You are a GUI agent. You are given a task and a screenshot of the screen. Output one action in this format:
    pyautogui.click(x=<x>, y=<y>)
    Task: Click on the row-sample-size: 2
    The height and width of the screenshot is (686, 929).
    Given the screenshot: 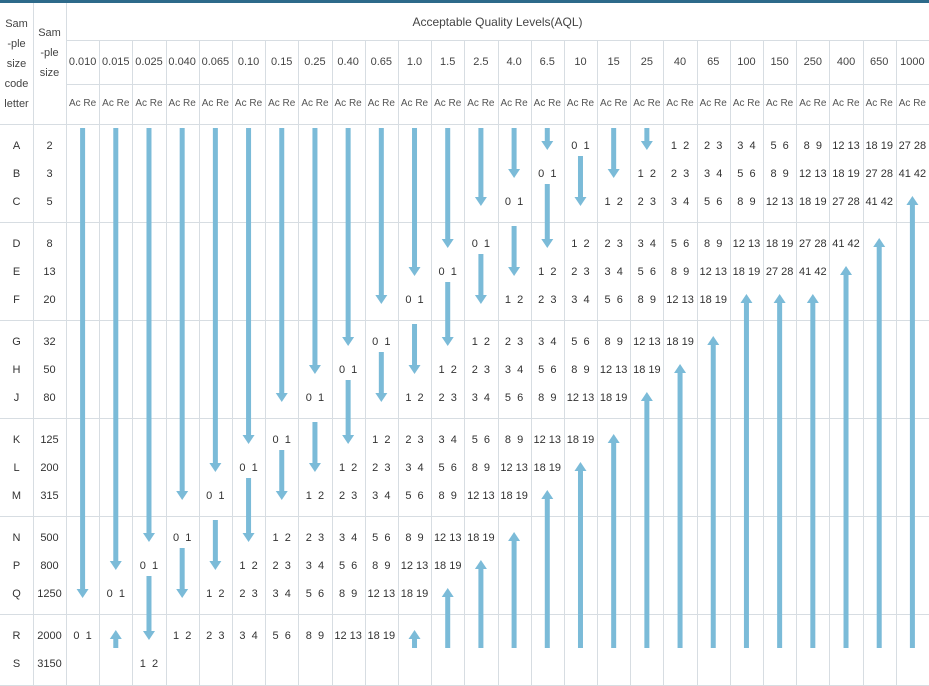 What is the action you would take?
    pyautogui.click(x=49, y=145)
    